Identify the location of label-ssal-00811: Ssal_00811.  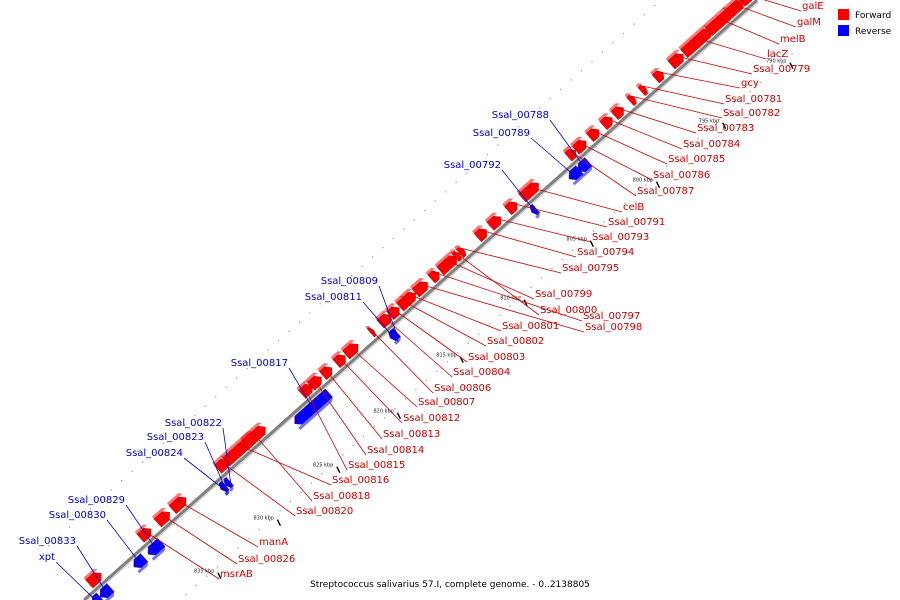
(351, 316).